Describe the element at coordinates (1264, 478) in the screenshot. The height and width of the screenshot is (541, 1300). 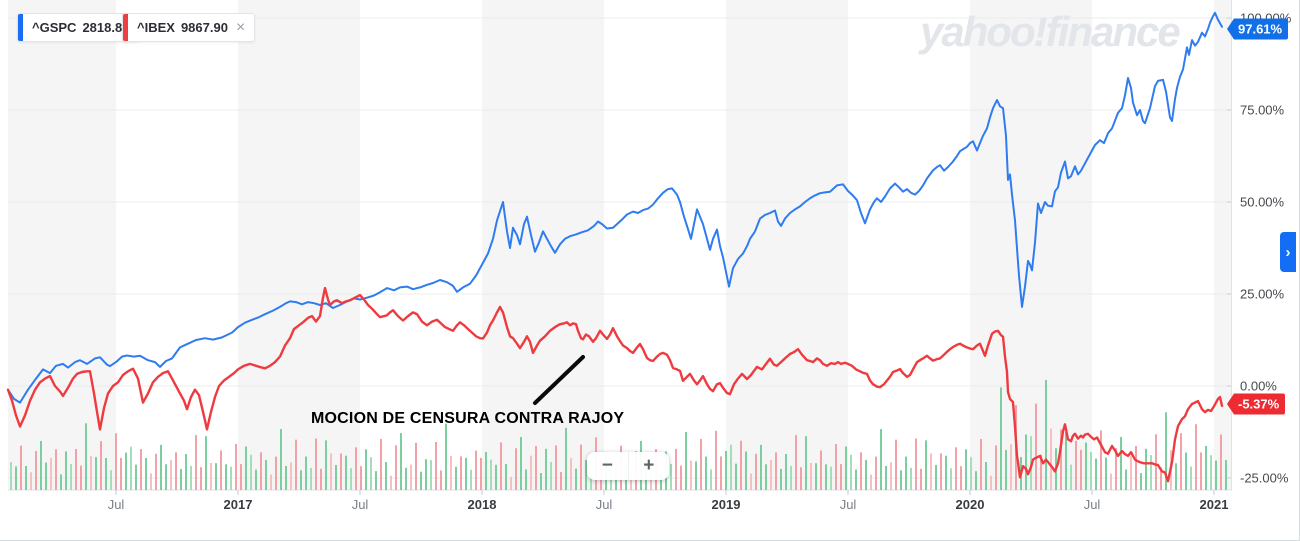
I see `y-axis-label: -25.00%` at that location.